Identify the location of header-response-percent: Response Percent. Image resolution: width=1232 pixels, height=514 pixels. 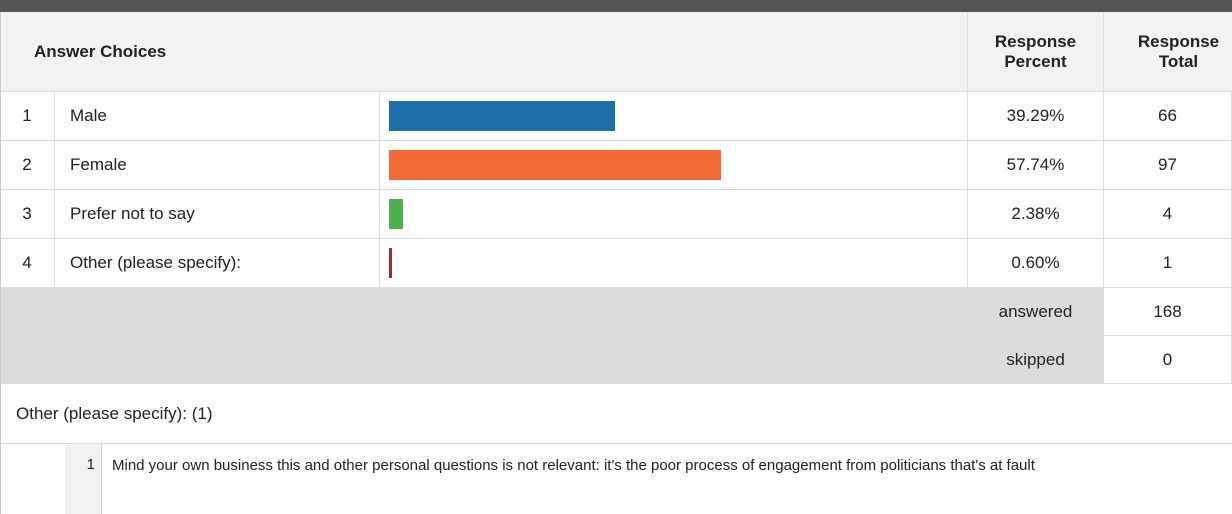
(1035, 51).